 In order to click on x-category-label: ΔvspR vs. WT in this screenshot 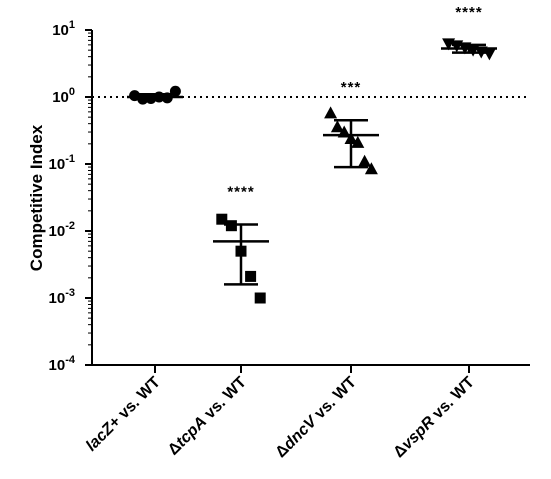, I will do `click(434, 418)`.